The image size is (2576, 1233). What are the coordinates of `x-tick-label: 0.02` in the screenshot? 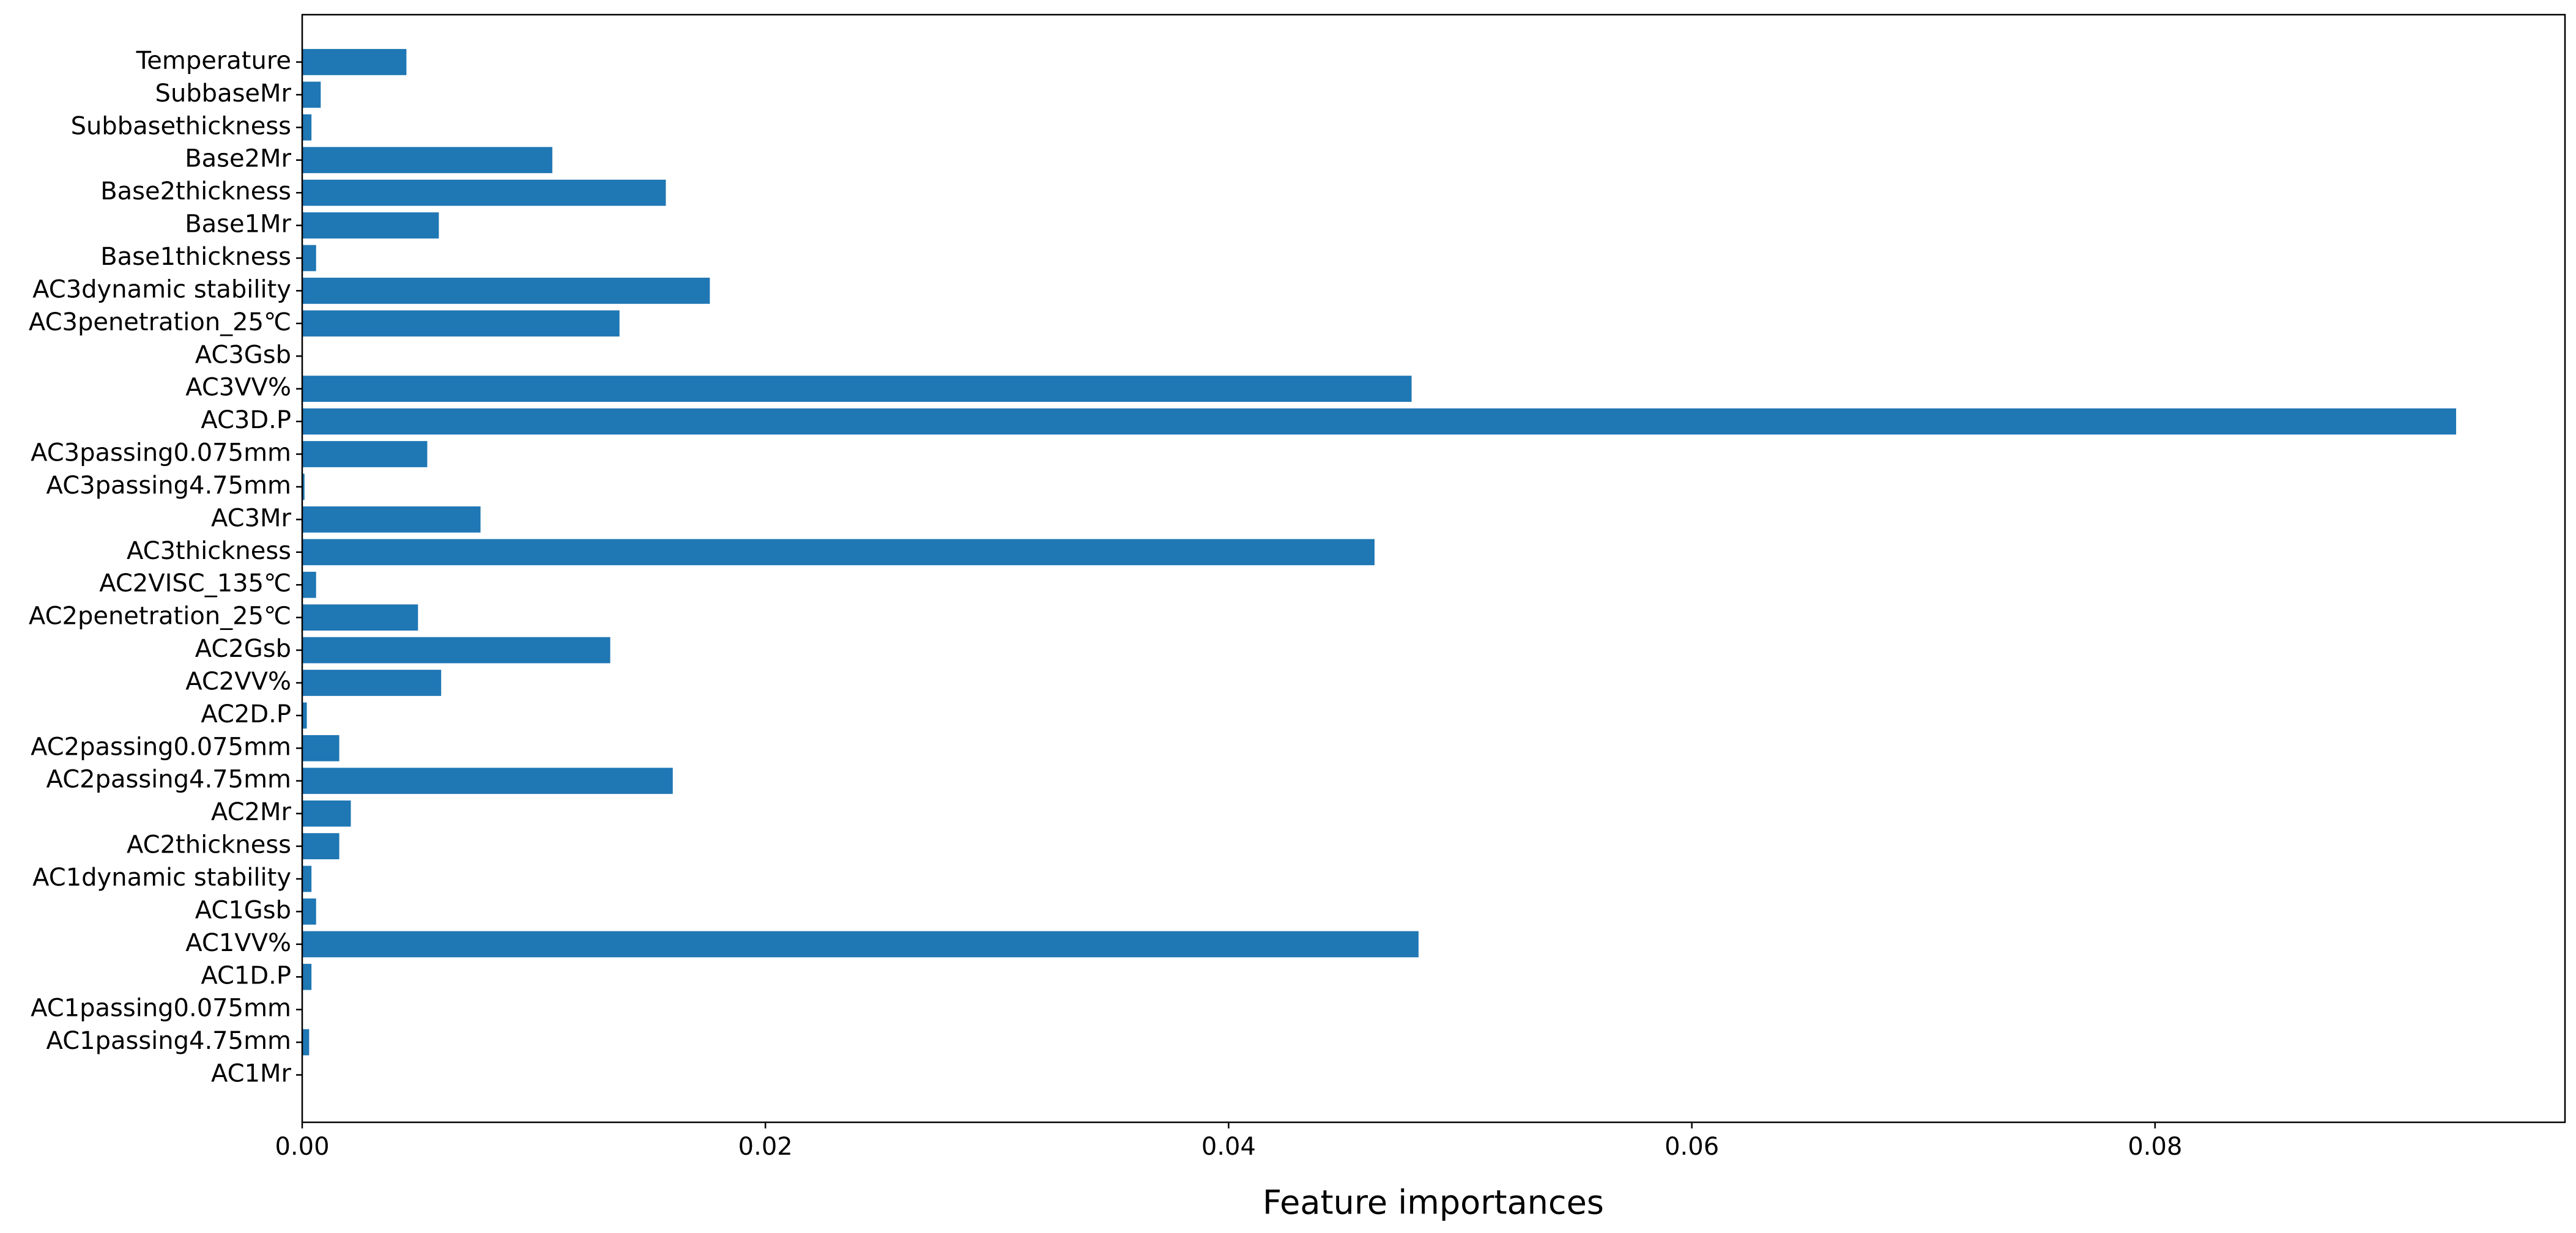 It's located at (765, 1147).